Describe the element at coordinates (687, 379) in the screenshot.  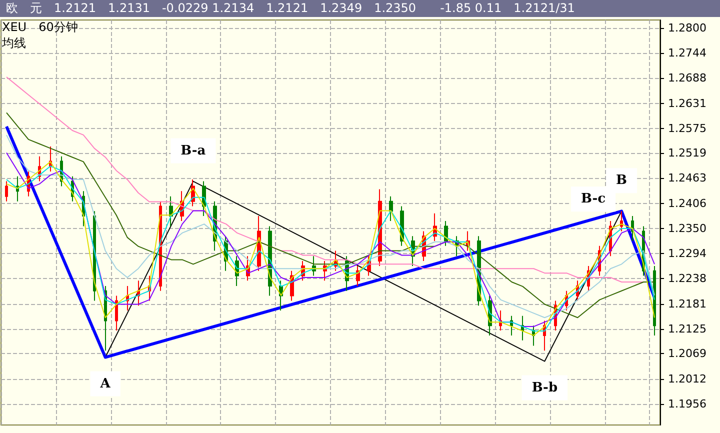
I see `y-tick-label: 1.2012` at that location.